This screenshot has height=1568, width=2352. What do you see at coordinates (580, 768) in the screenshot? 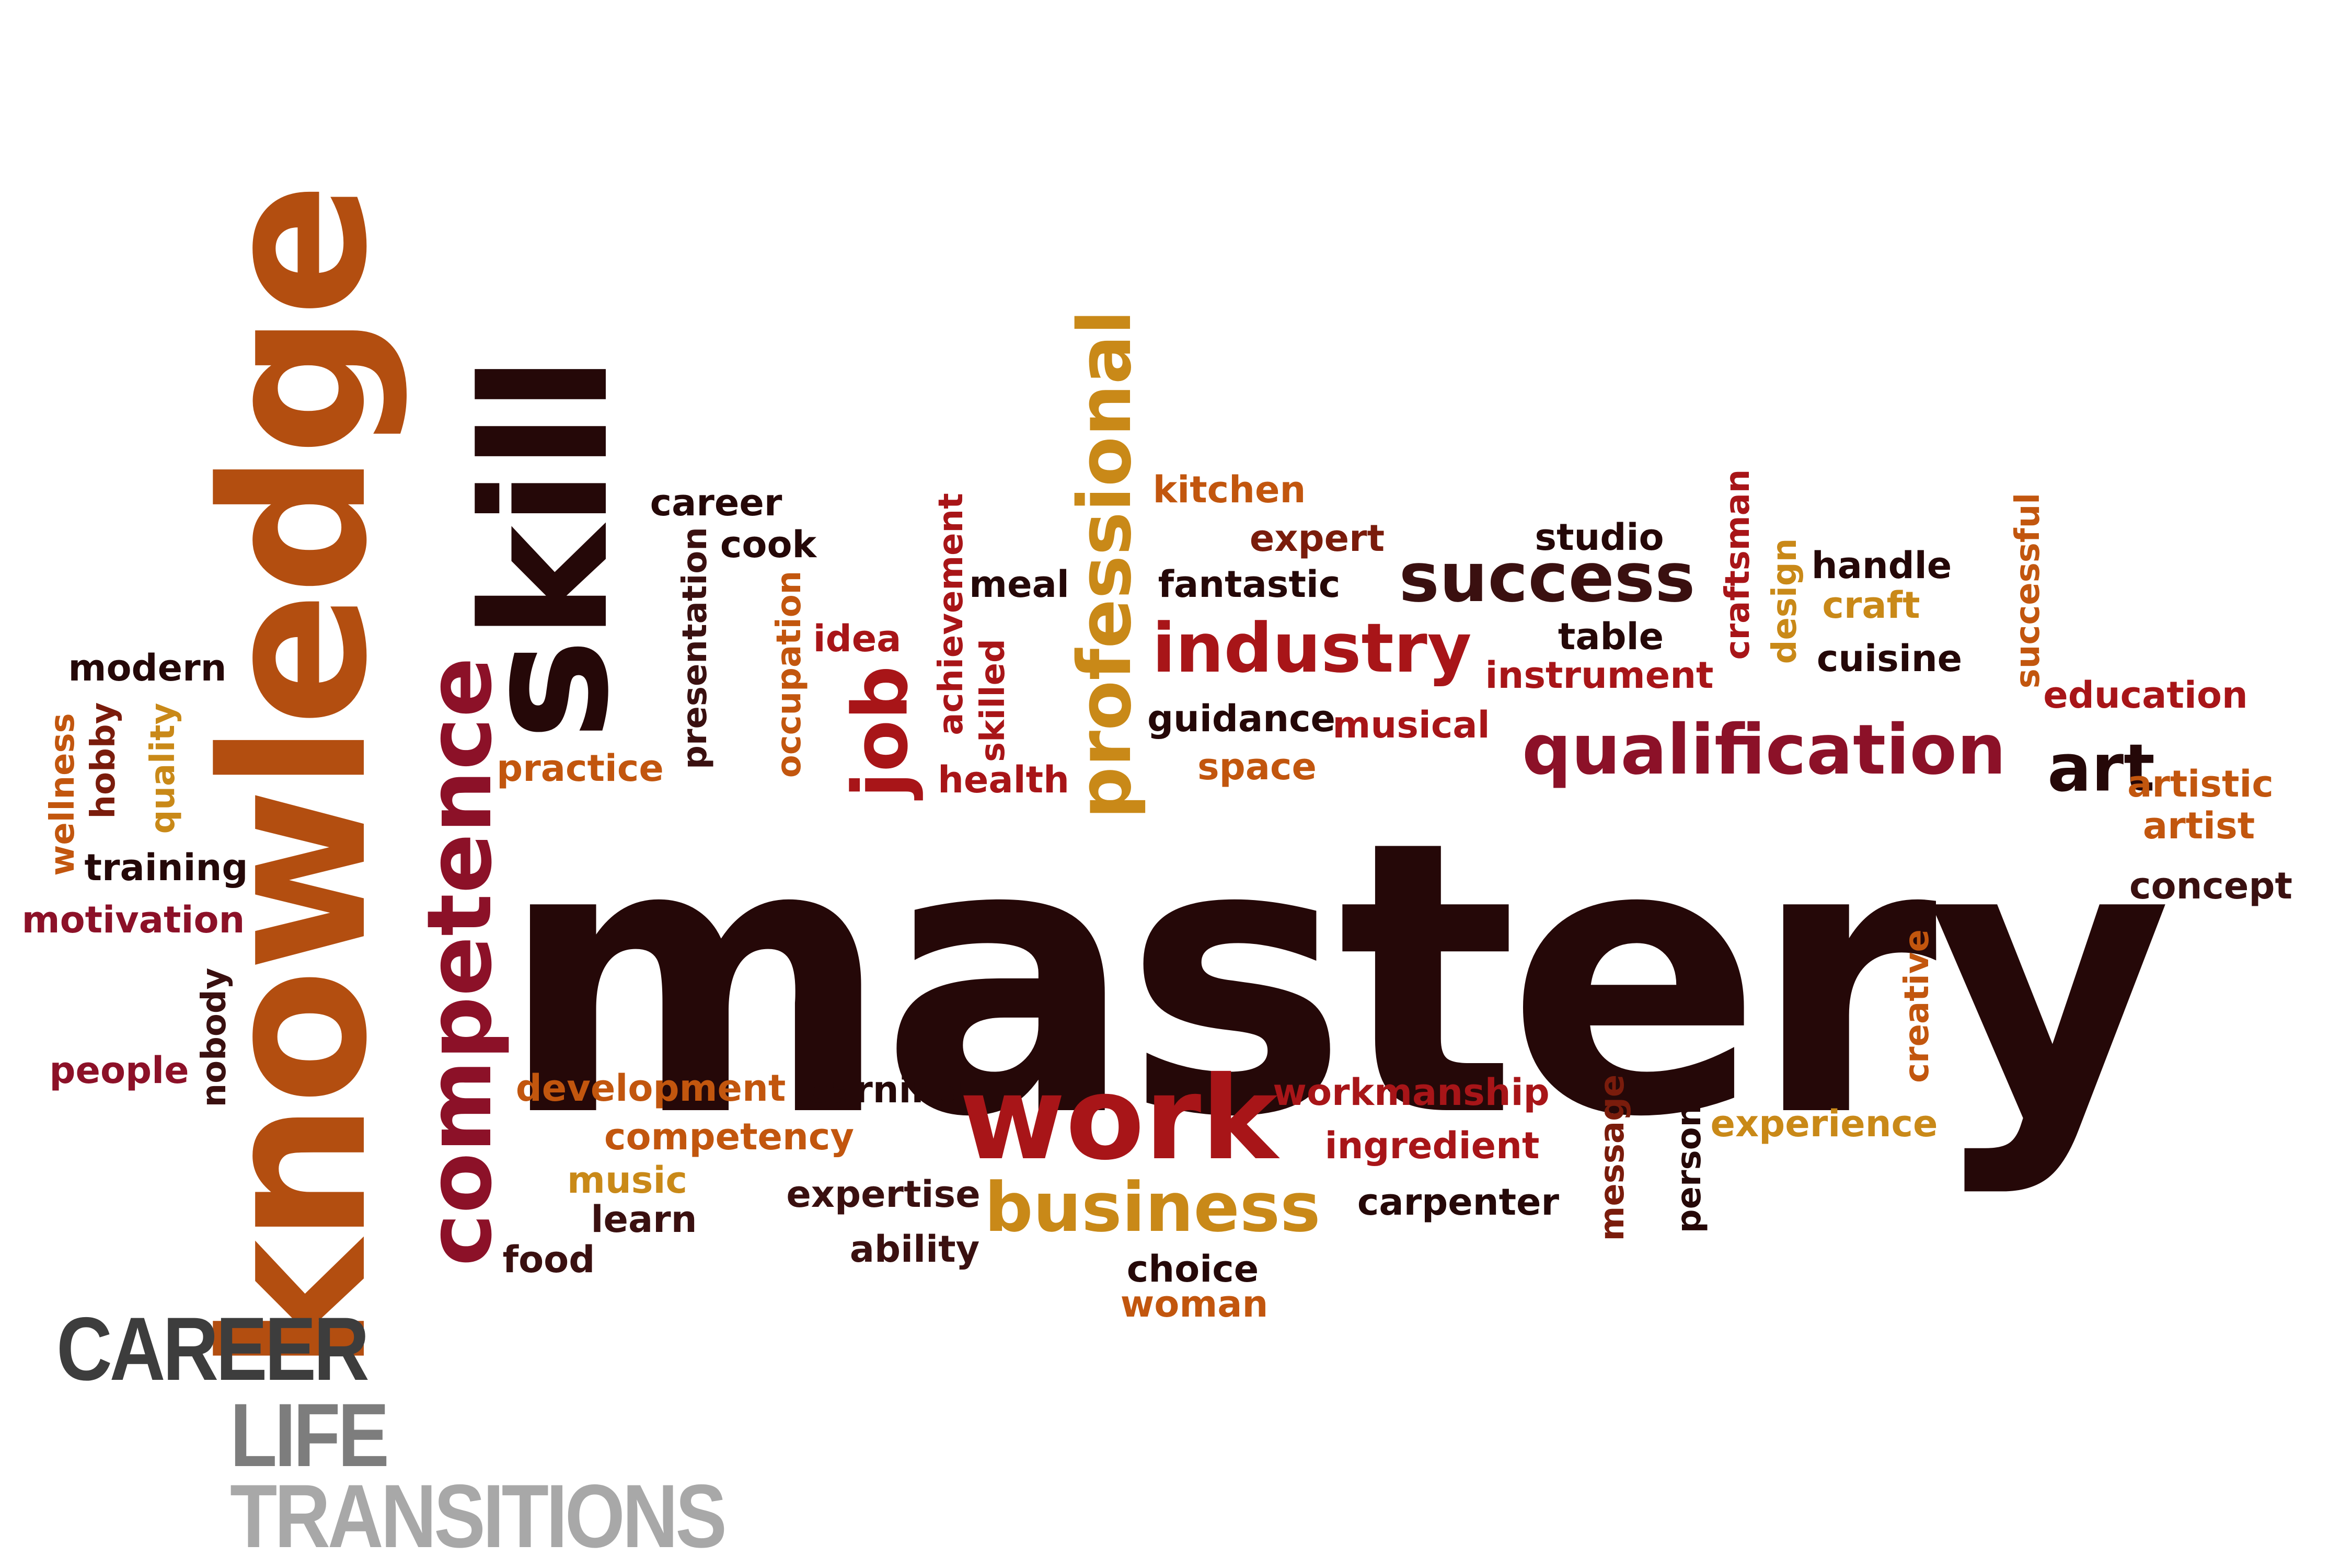
I see `word-practice: practice` at bounding box center [580, 768].